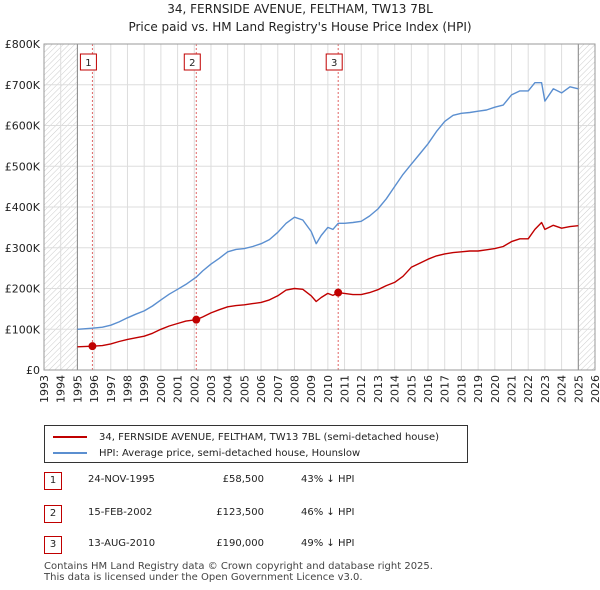 This screenshot has width=600, height=590. What do you see at coordinates (122, 543) in the screenshot?
I see `sale-date: 13-AUG-2010` at bounding box center [122, 543].